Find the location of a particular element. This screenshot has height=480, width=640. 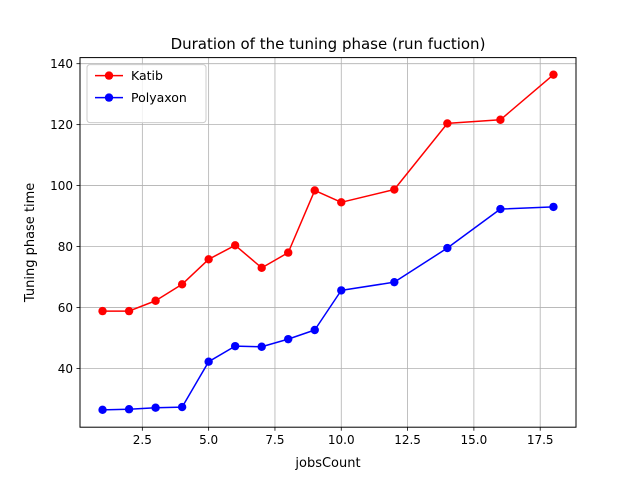

x-tick-label: 17.5 is located at coordinates (540, 440).